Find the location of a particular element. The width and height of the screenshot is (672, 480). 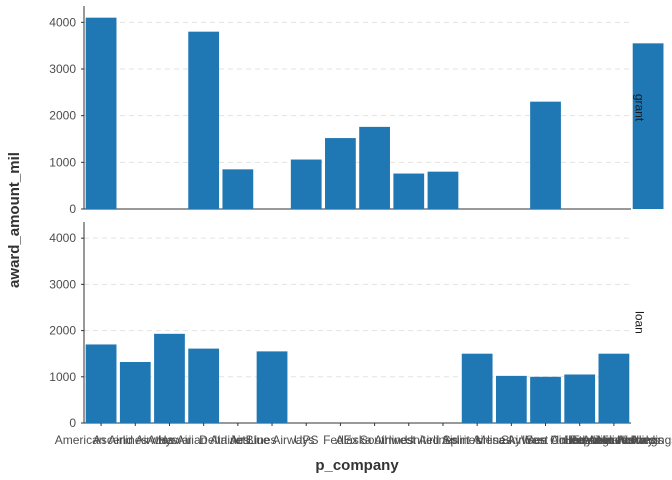

x-tick-label: Hawaiian Holdings is located at coordinates (613, 440).